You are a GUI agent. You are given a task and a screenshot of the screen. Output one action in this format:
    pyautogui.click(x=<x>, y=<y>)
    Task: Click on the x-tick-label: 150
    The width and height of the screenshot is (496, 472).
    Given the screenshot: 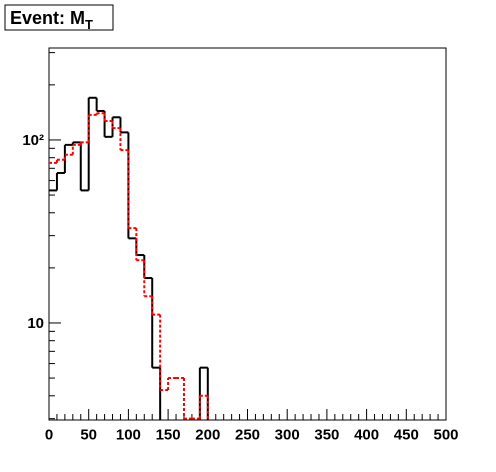 What is the action you would take?
    pyautogui.click(x=168, y=434)
    